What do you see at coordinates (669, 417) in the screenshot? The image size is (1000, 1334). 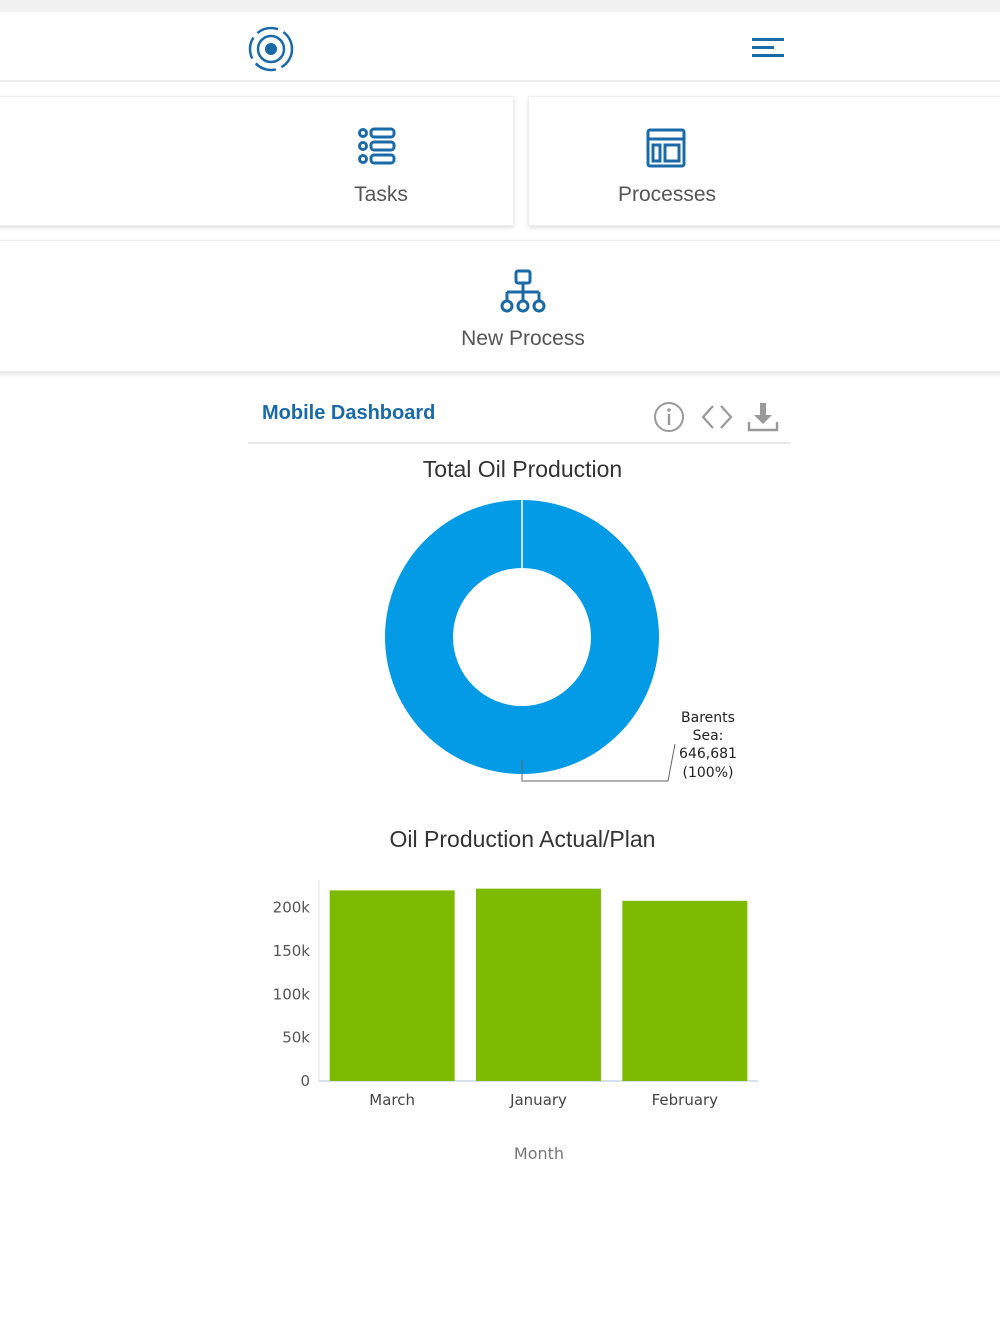 I see `info-icon` at bounding box center [669, 417].